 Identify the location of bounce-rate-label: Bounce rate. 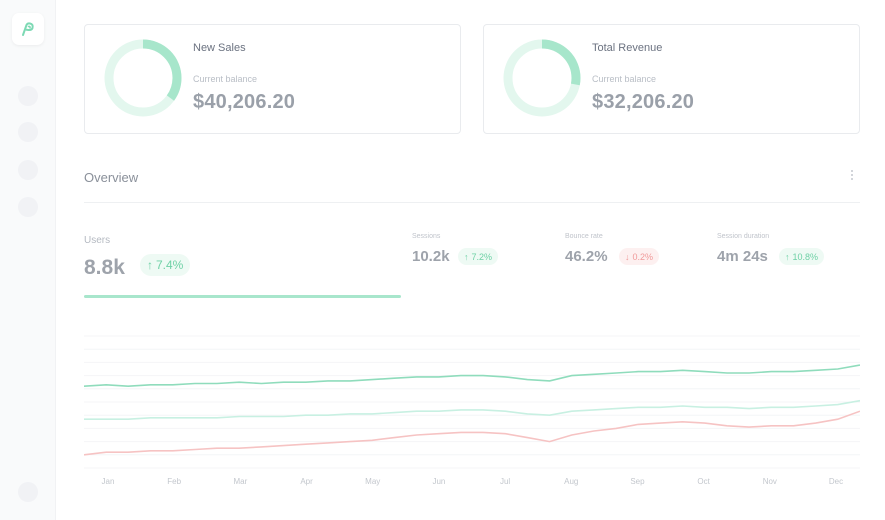
(584, 236).